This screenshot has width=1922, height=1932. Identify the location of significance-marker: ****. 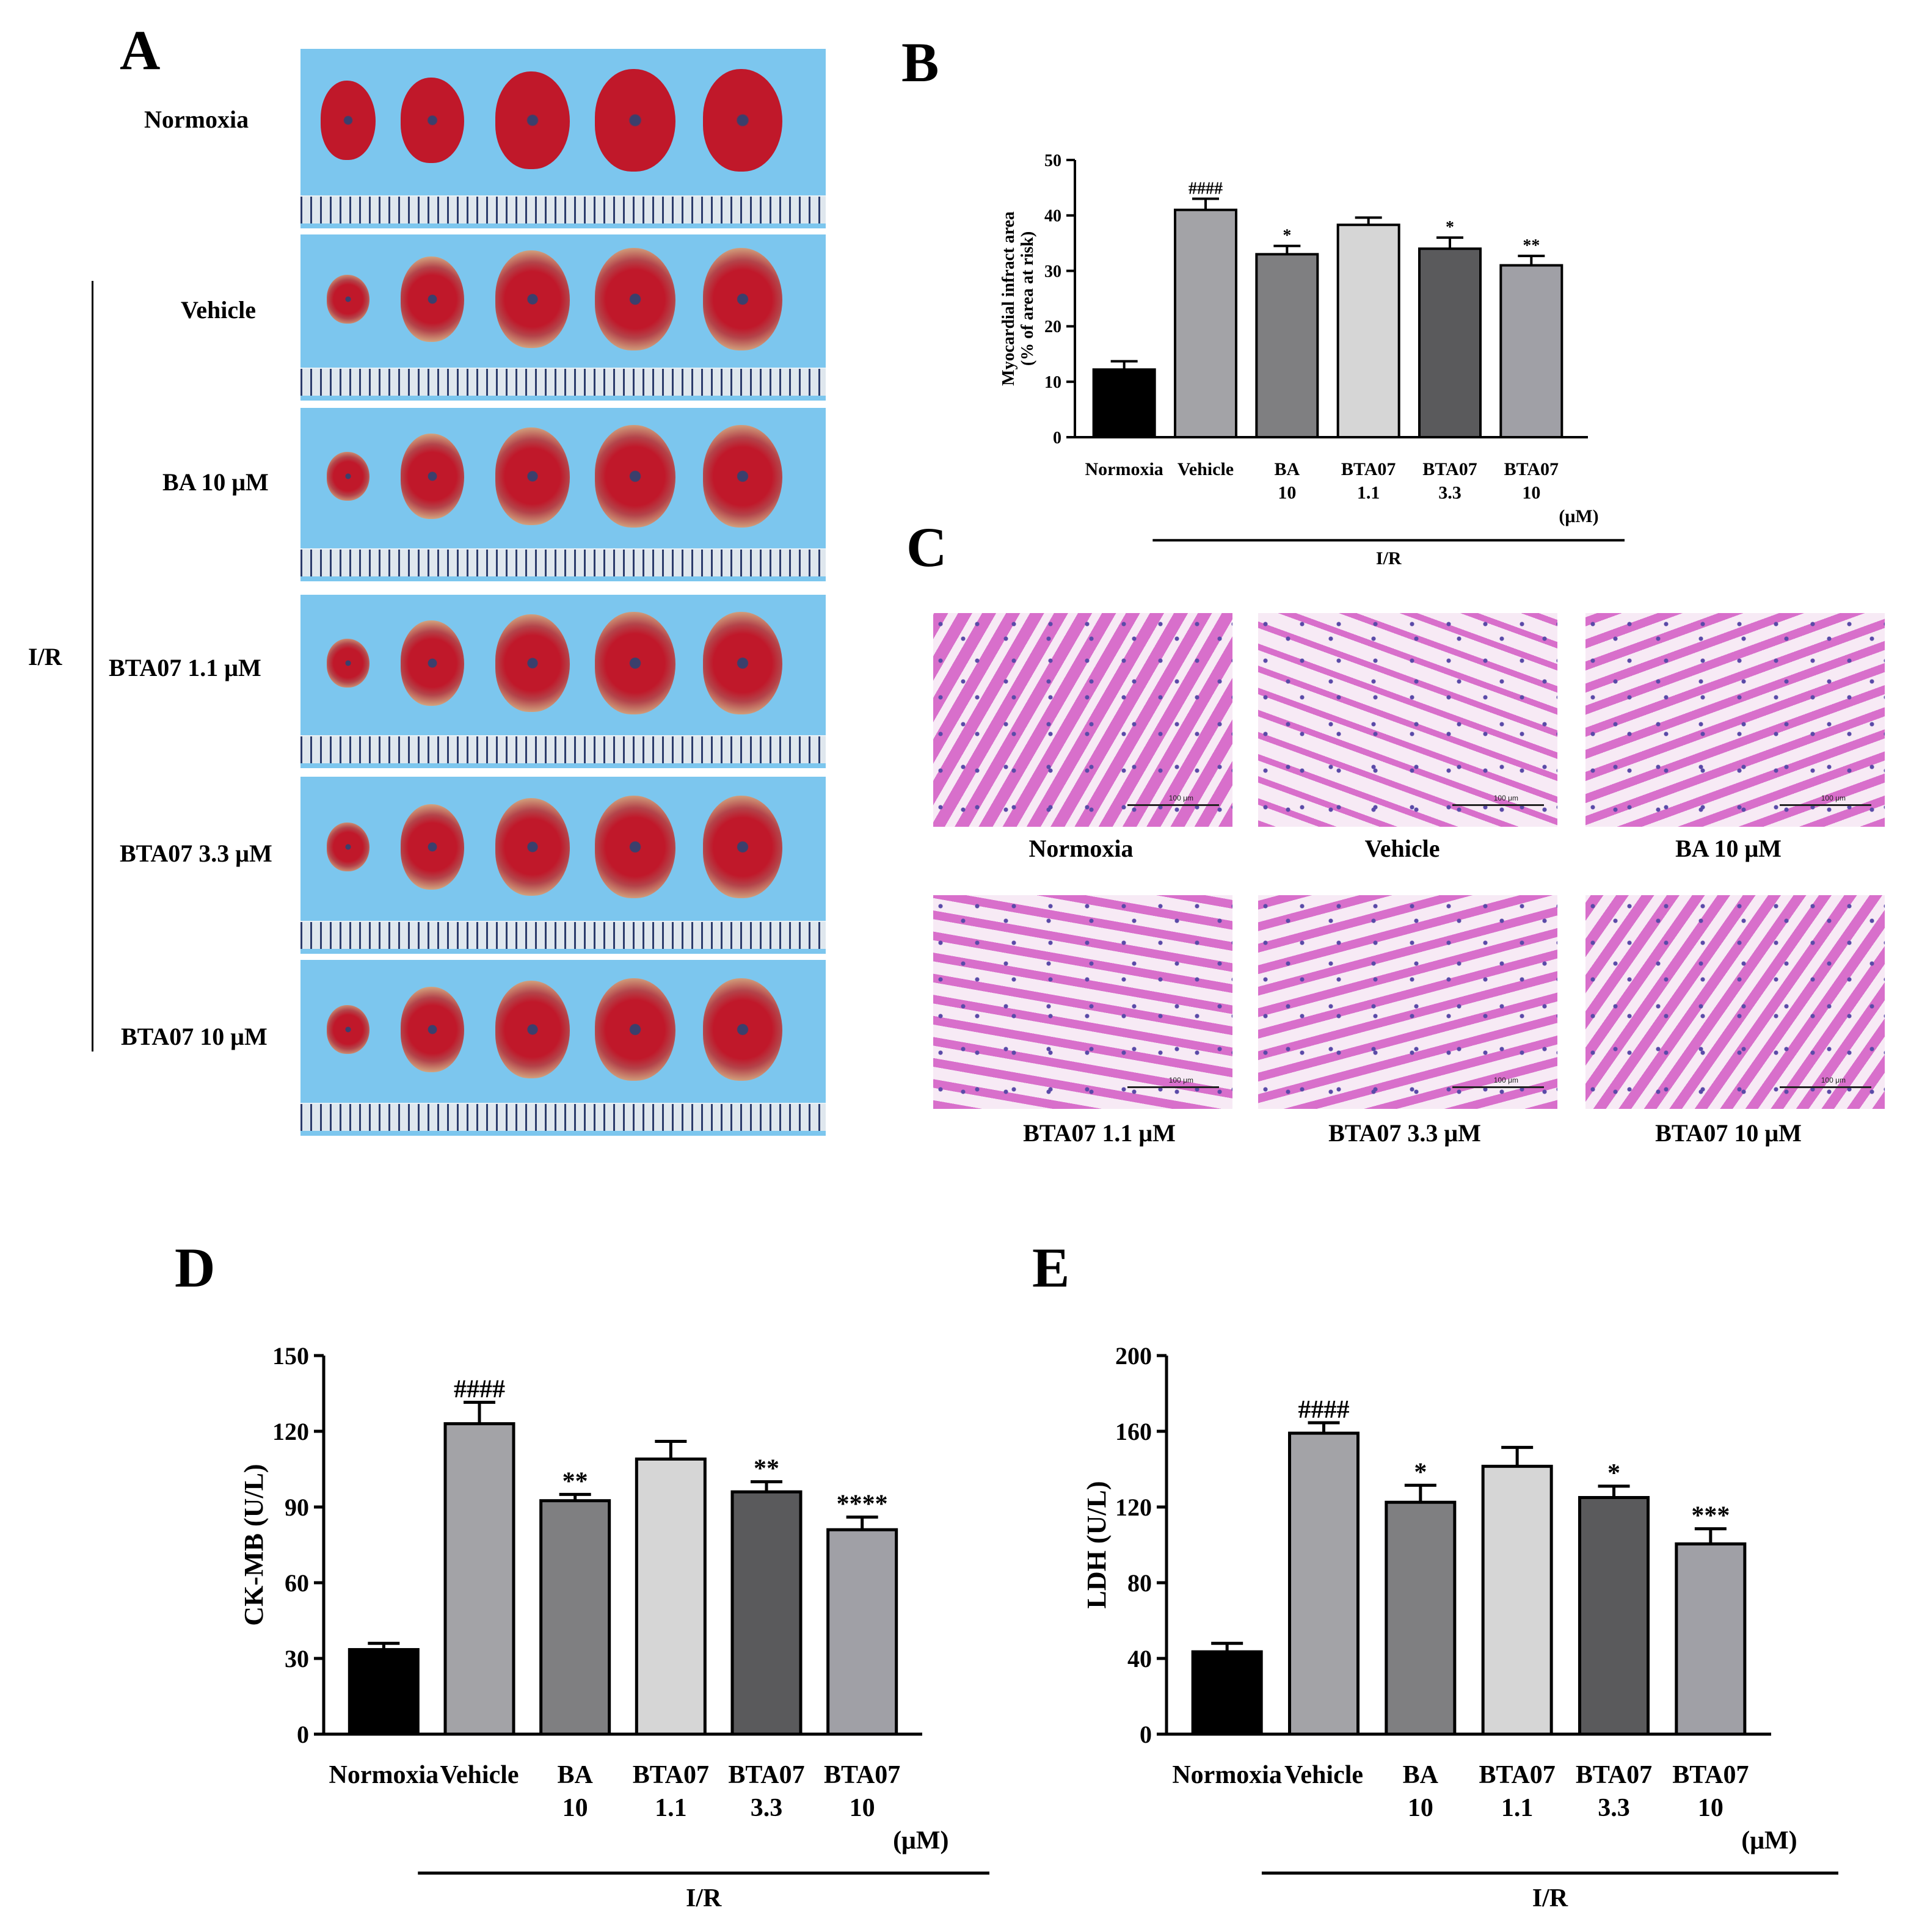
(863, 1505).